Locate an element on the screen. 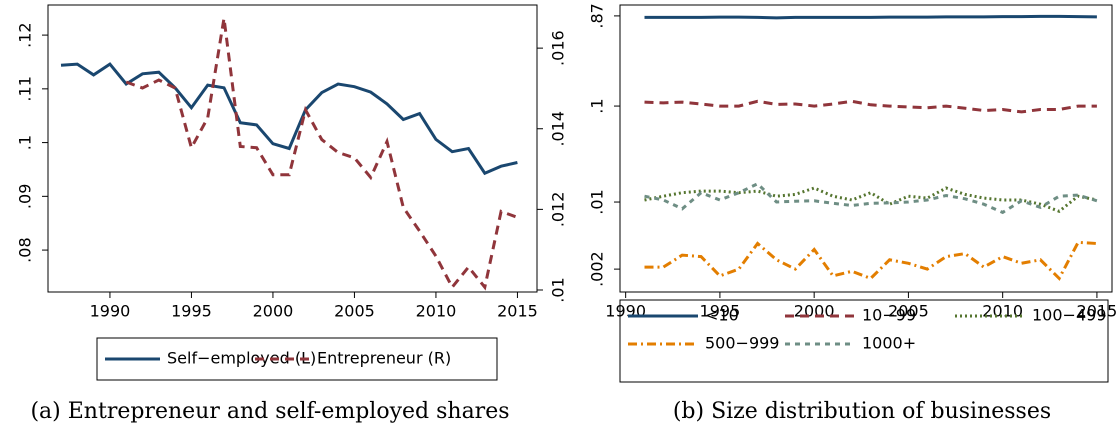  y2-tick-label: .012 is located at coordinates (558, 210).